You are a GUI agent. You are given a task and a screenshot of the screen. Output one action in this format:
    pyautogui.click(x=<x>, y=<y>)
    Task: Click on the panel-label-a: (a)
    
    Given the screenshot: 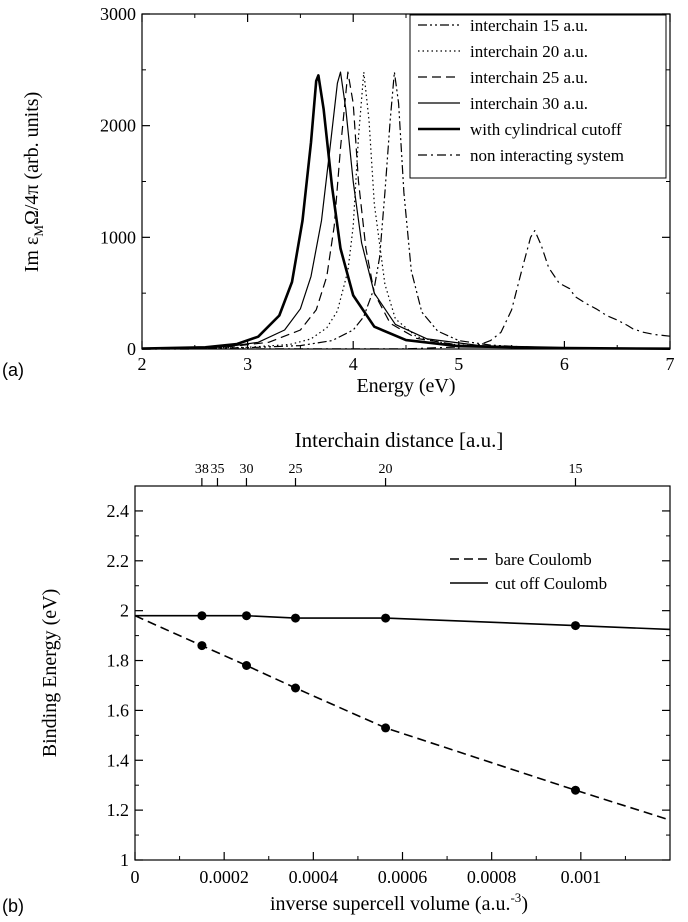 What is the action you would take?
    pyautogui.click(x=13, y=370)
    